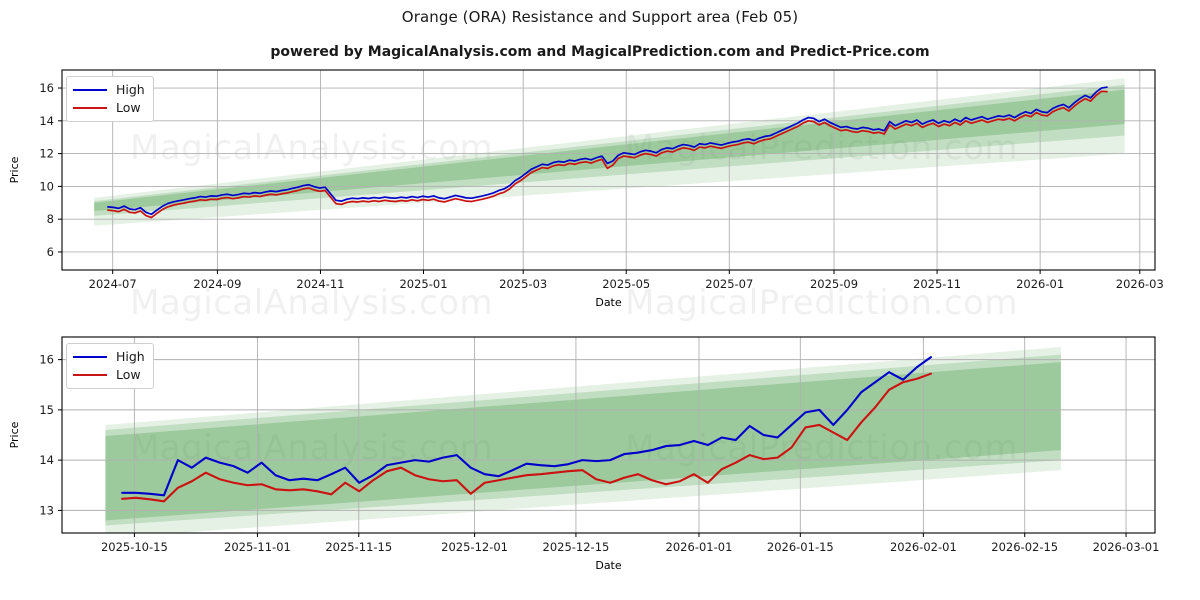 This screenshot has height=600, width=1200. I want to click on svg-text: 2026-03, so click(1140, 284).